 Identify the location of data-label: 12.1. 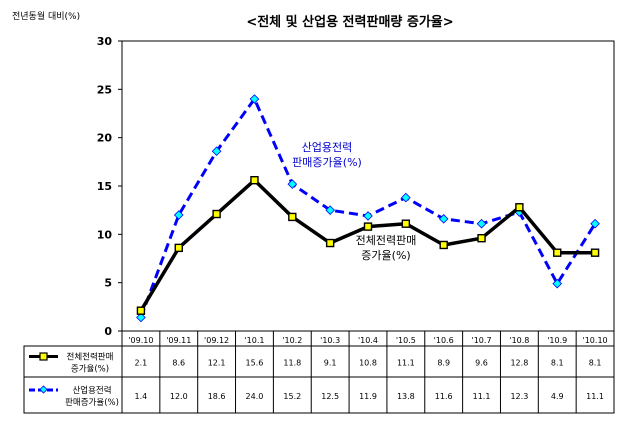
(217, 363).